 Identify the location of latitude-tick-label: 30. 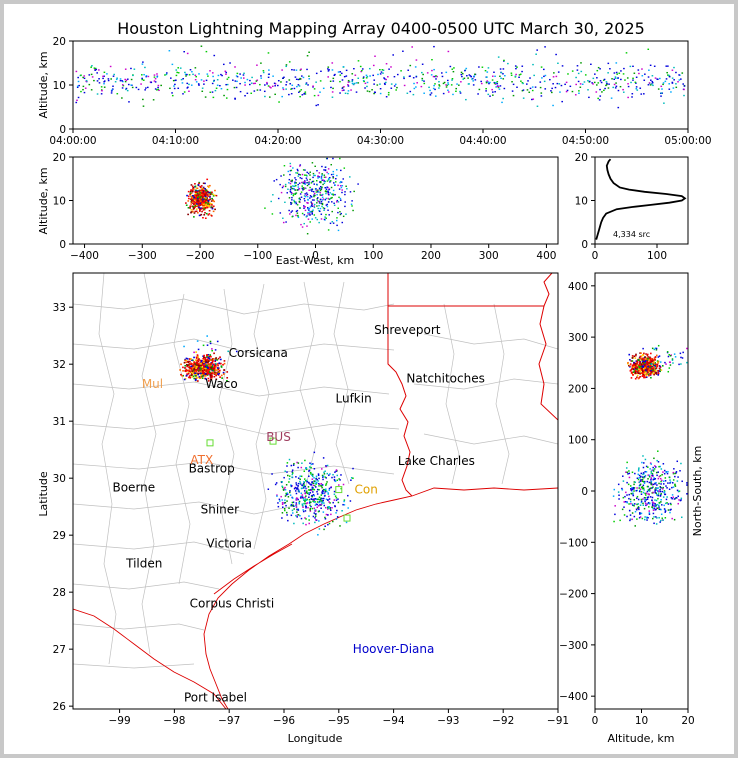
(59, 479).